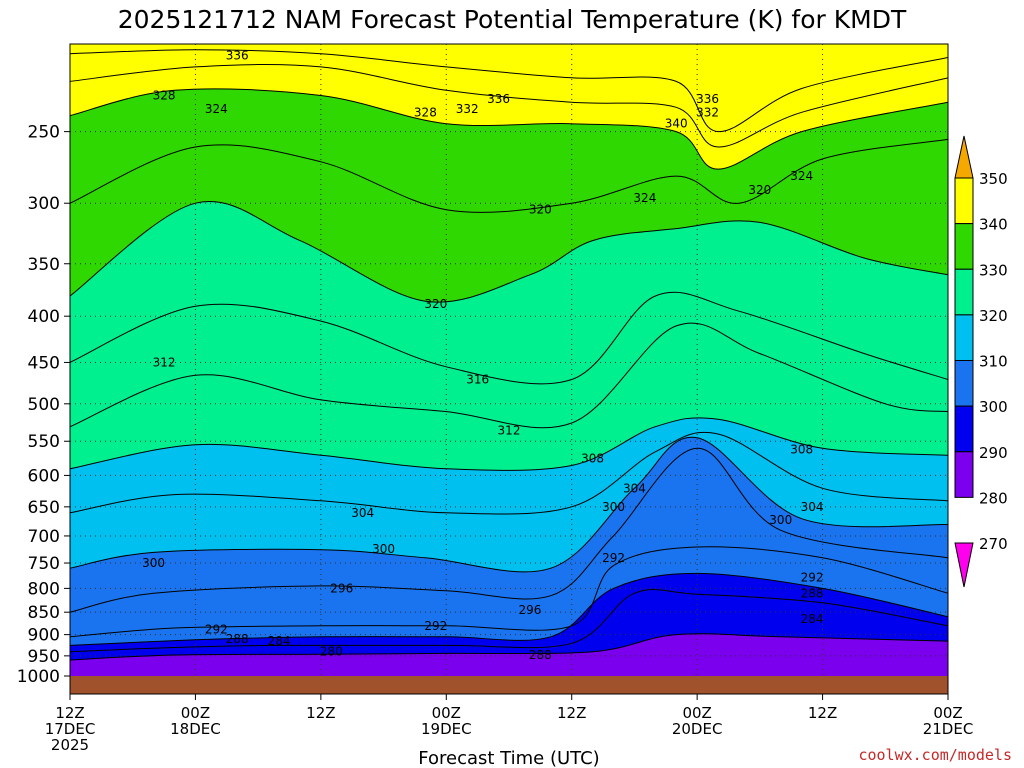 The height and width of the screenshot is (768, 1024). Describe the element at coordinates (44, 204) in the screenshot. I see `y-tick-label: 300` at that location.